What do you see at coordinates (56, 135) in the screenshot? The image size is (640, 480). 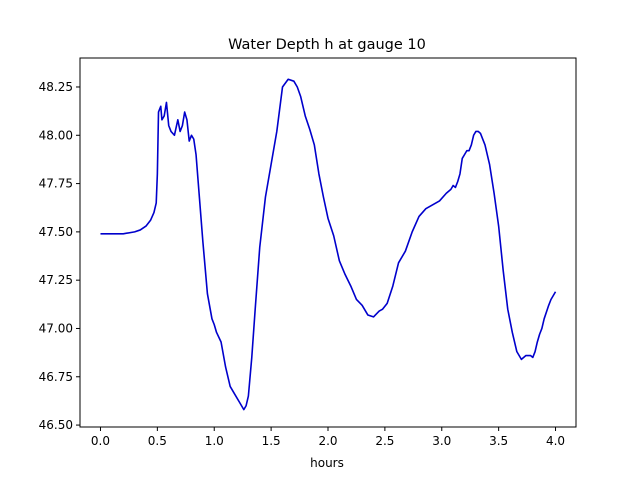 I see `y-tick-label: 48.00` at bounding box center [56, 135].